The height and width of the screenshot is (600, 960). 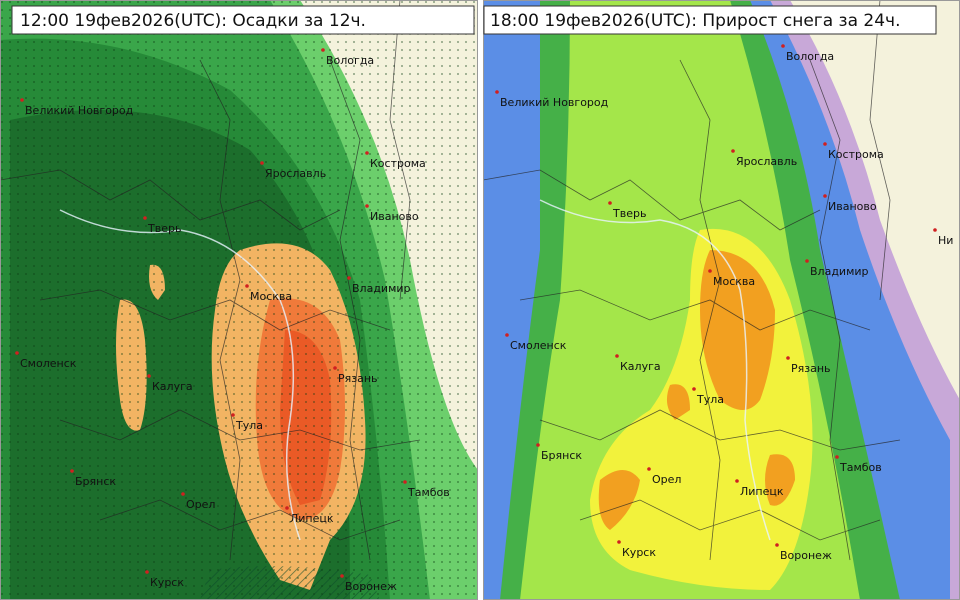 What do you see at coordinates (193, 21) in the screenshot?
I see `left-title: 12:00 19фев2026(UTC): Осадки за 12ч.` at bounding box center [193, 21].